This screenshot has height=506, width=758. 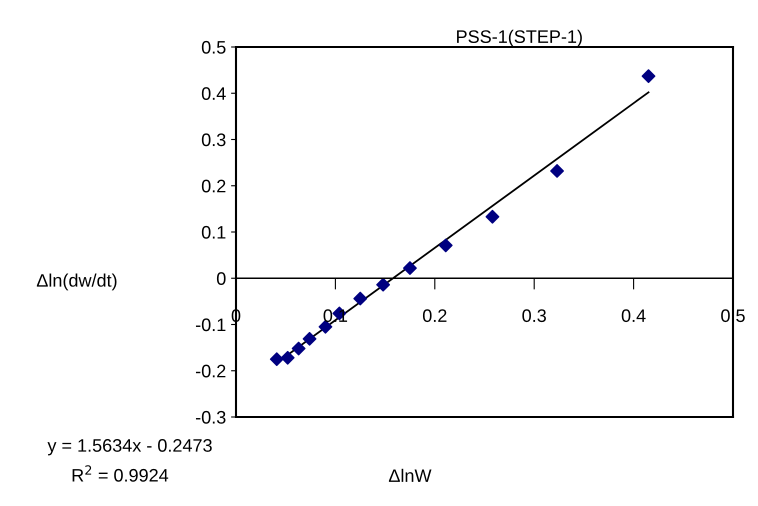 I want to click on text: y = 1.5634x - 0.2473, so click(x=129, y=447).